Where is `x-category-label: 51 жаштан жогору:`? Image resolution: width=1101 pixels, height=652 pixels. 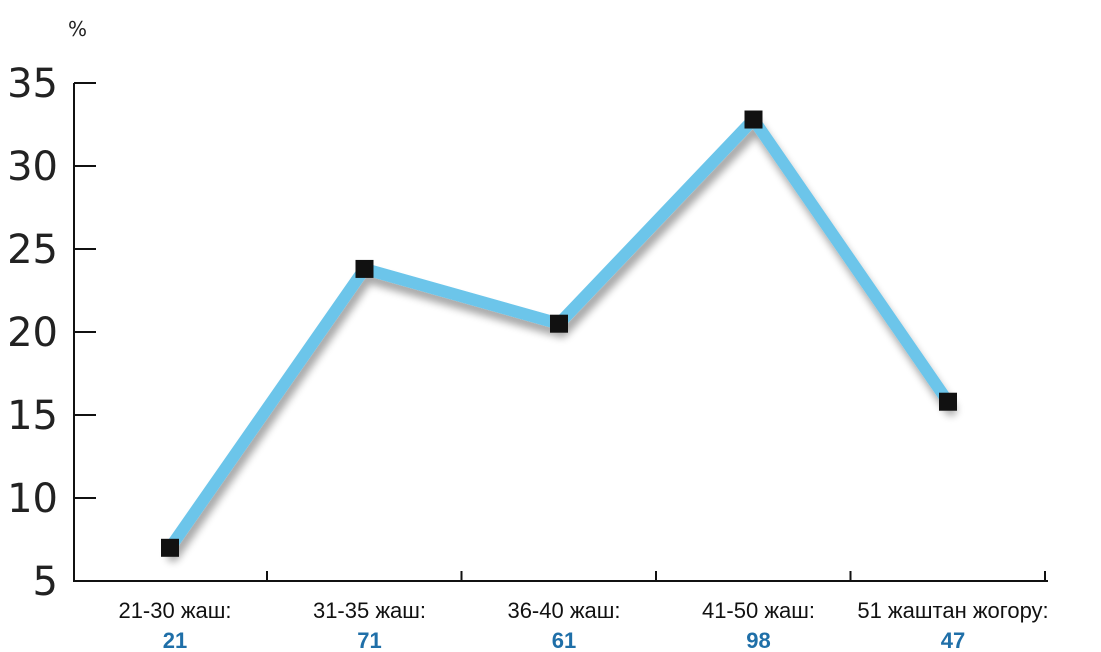 x-category-label: 51 жаштан жогору: is located at coordinates (952, 610).